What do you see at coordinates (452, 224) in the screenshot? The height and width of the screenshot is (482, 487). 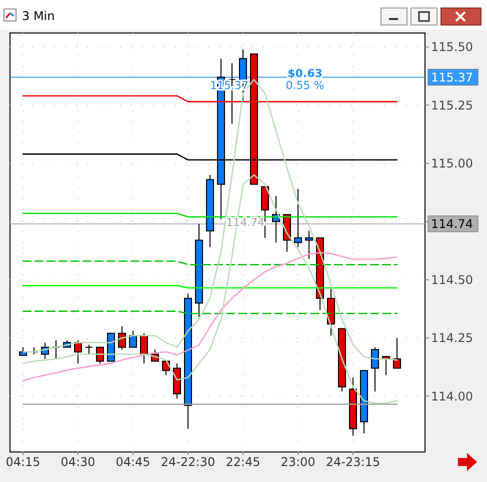 I see `ref-line-label: 114.74` at bounding box center [452, 224].